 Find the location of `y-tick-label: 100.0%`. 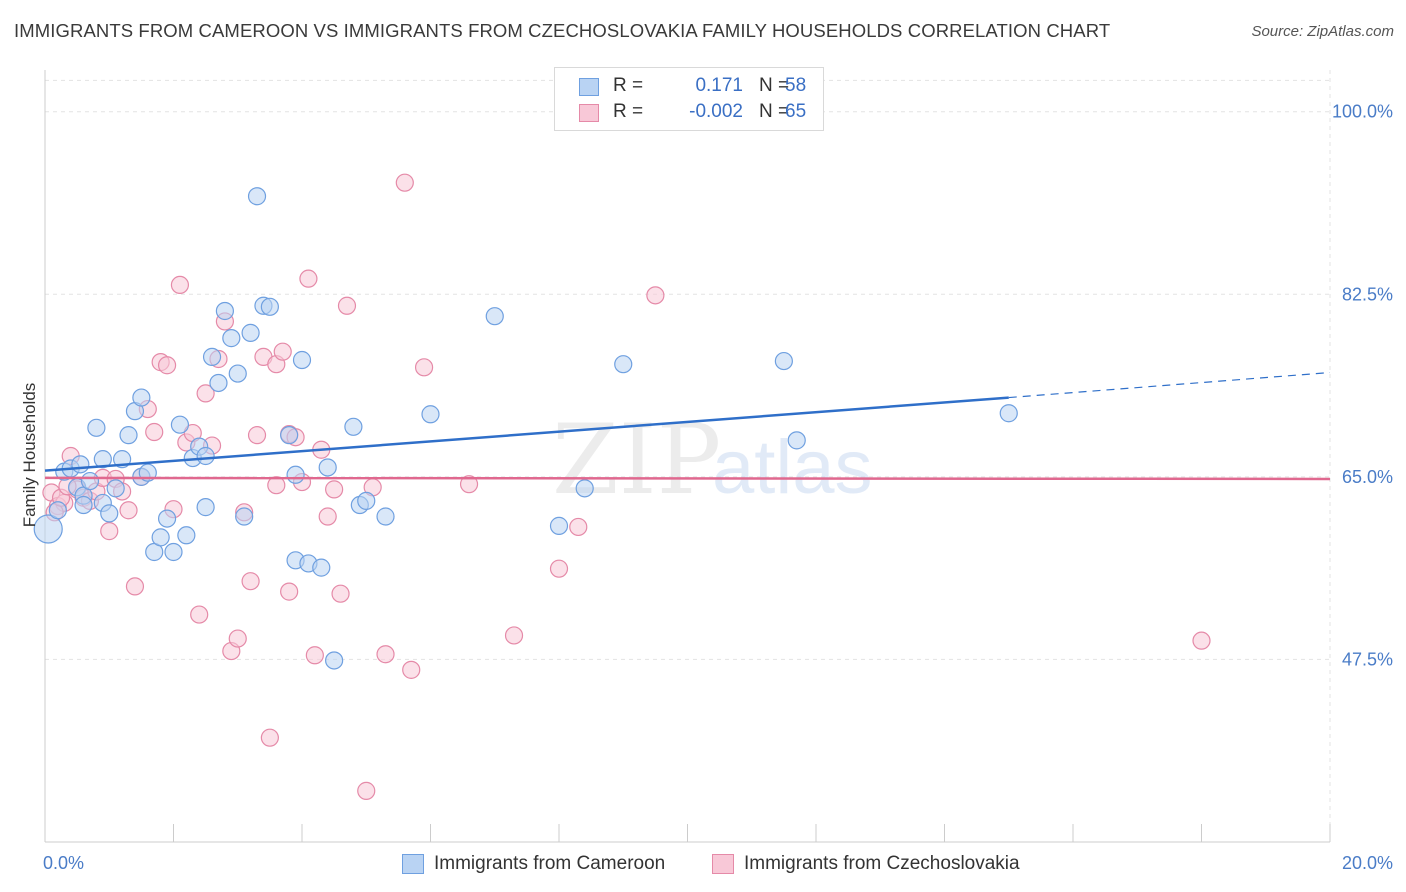

y-tick-label: 100.0% is located at coordinates (1362, 112).